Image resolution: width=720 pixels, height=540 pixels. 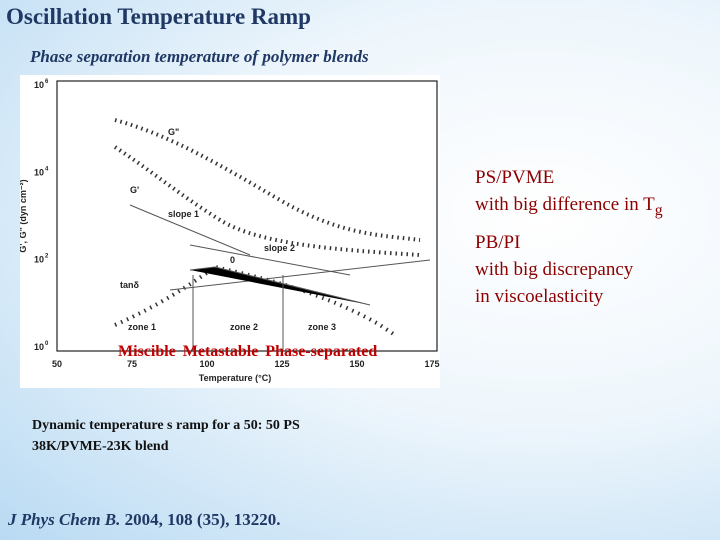 I want to click on annotation: G', so click(x=134, y=190).